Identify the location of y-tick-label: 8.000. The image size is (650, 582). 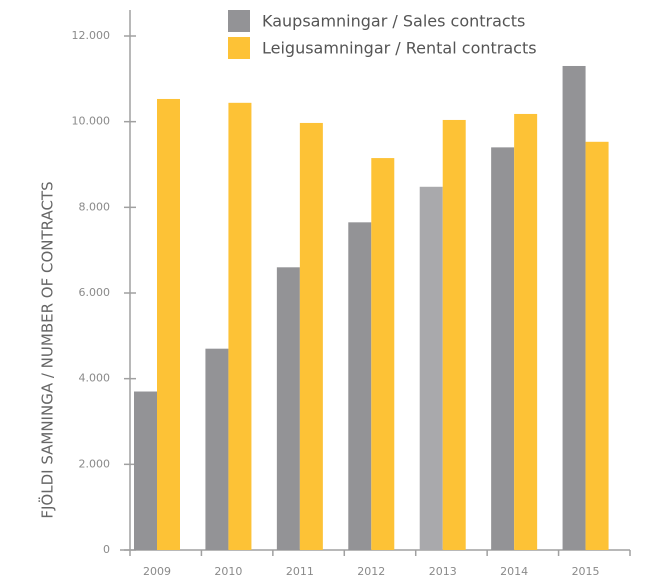
(95, 206).